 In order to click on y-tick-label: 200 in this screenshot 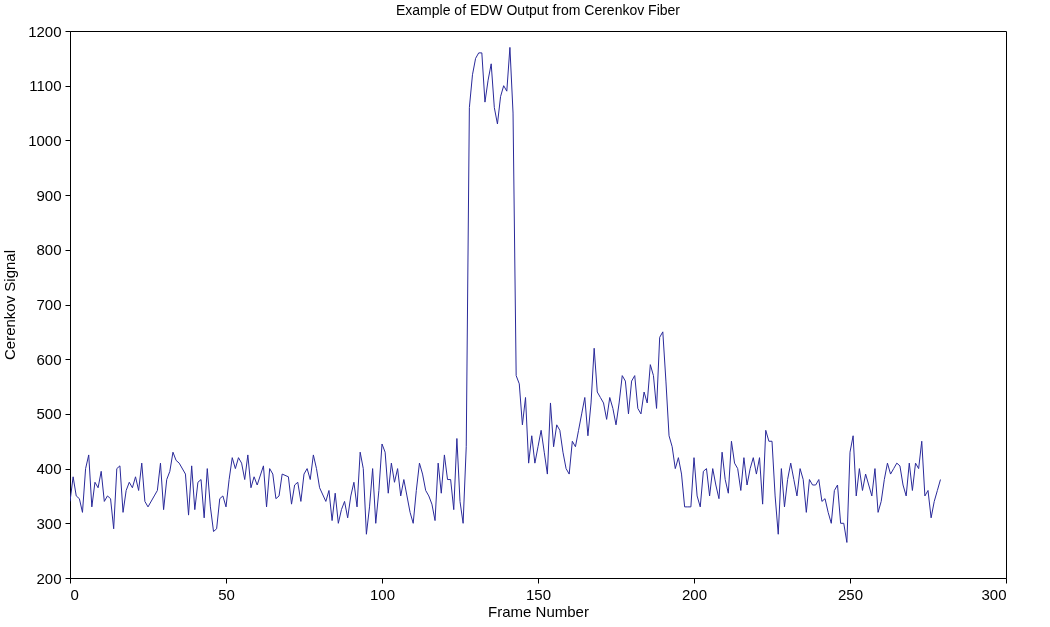, I will do `click(49, 578)`.